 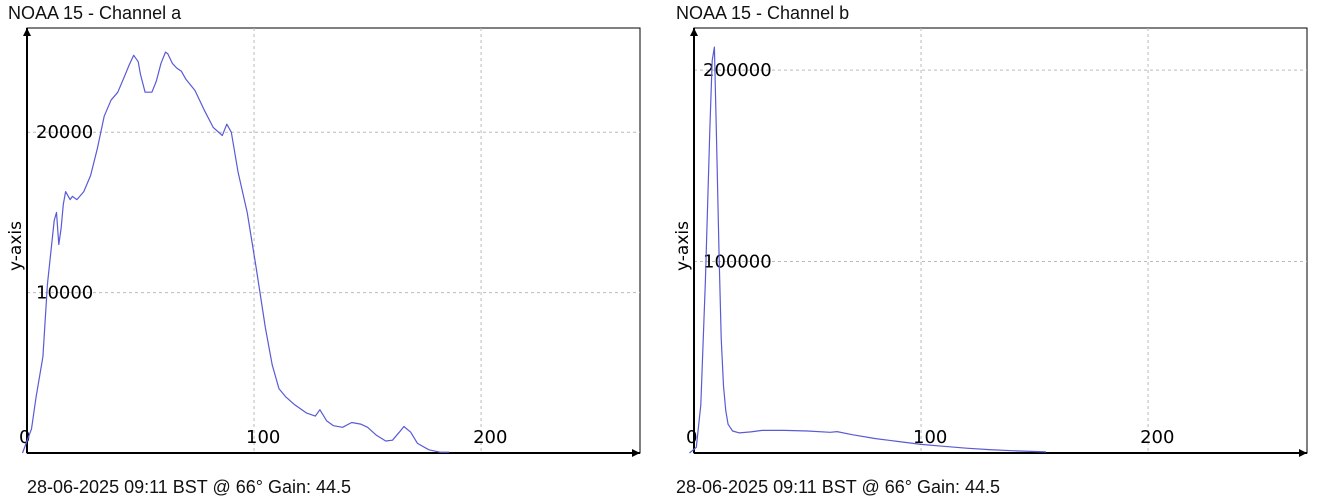 I want to click on y-tick-label: 10000, so click(x=64, y=293).